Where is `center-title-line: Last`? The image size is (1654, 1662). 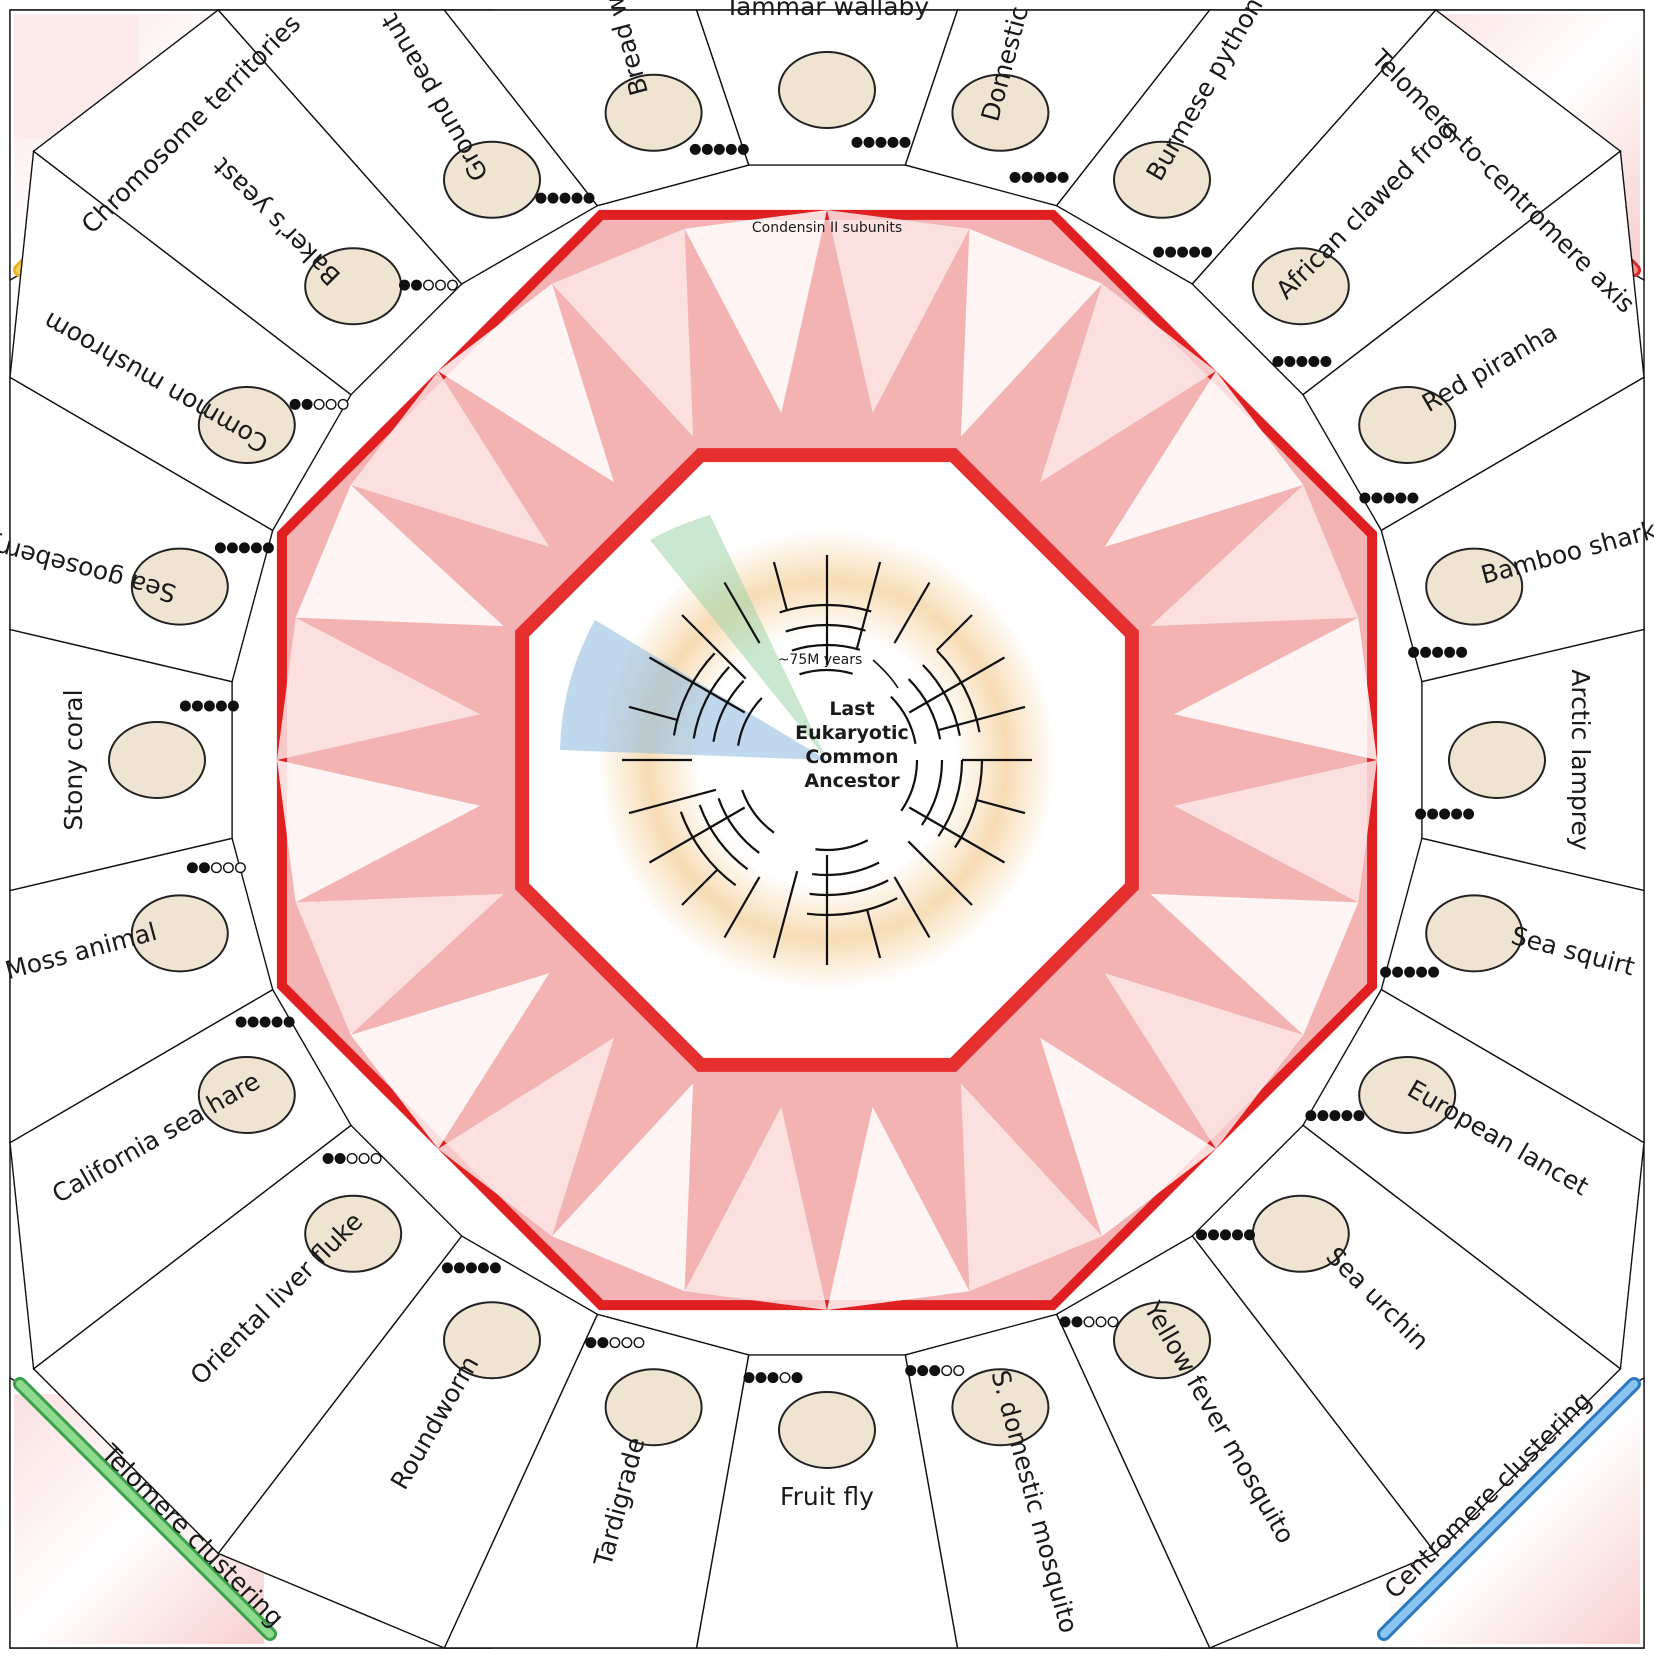
center-title-line: Last is located at coordinates (851, 709).